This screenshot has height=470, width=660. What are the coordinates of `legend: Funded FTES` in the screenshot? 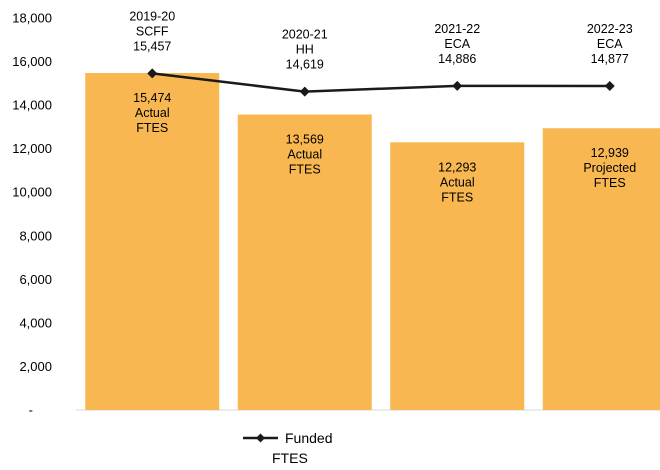 It's located at (287, 448).